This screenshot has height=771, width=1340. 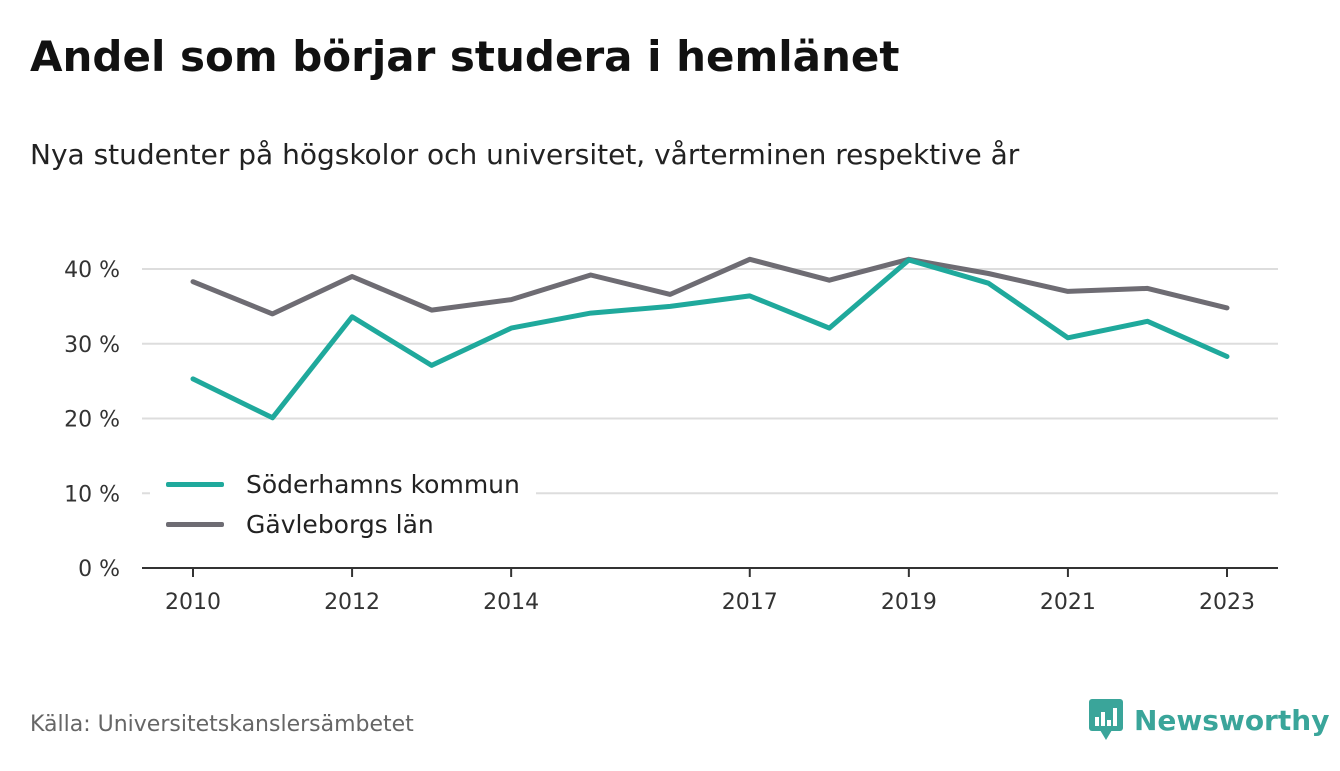 What do you see at coordinates (92, 420) in the screenshot?
I see `y-tick-label: 20 %` at bounding box center [92, 420].